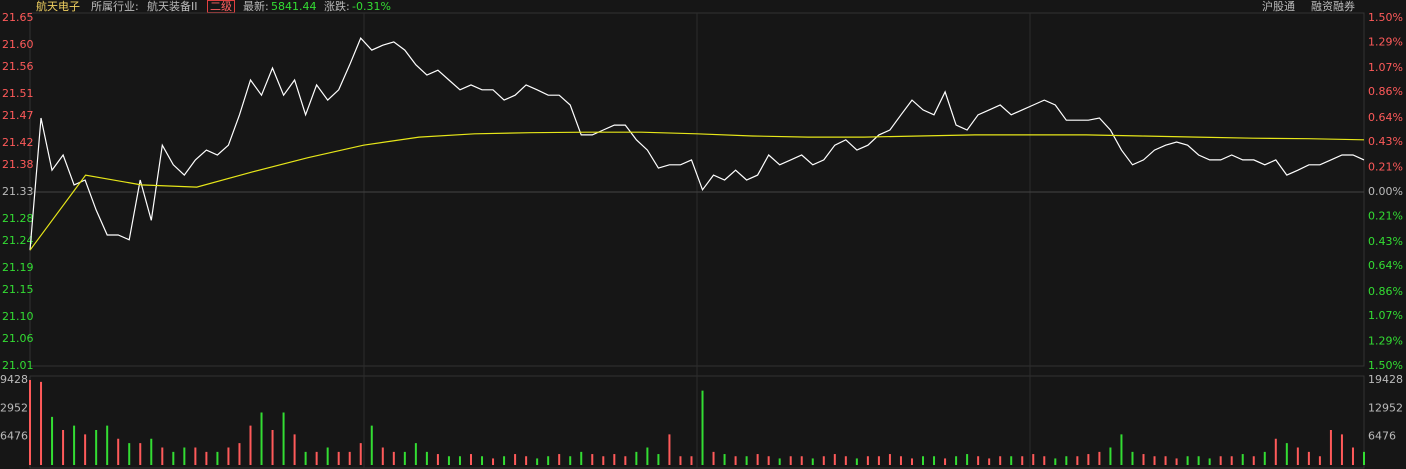 This screenshot has width=1406, height=469. I want to click on y-tick-label: 21.51, so click(18, 93).